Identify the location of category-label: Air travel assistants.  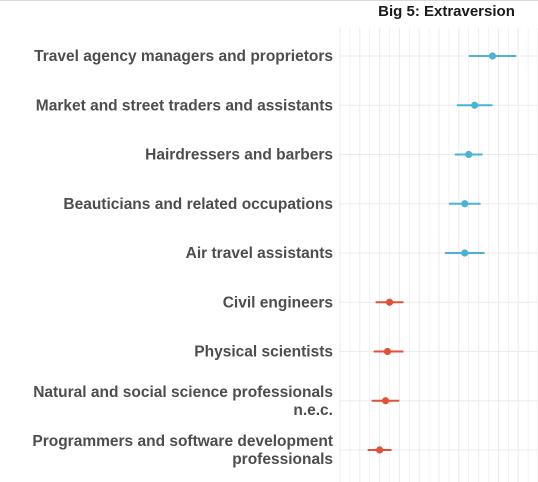
(259, 253).